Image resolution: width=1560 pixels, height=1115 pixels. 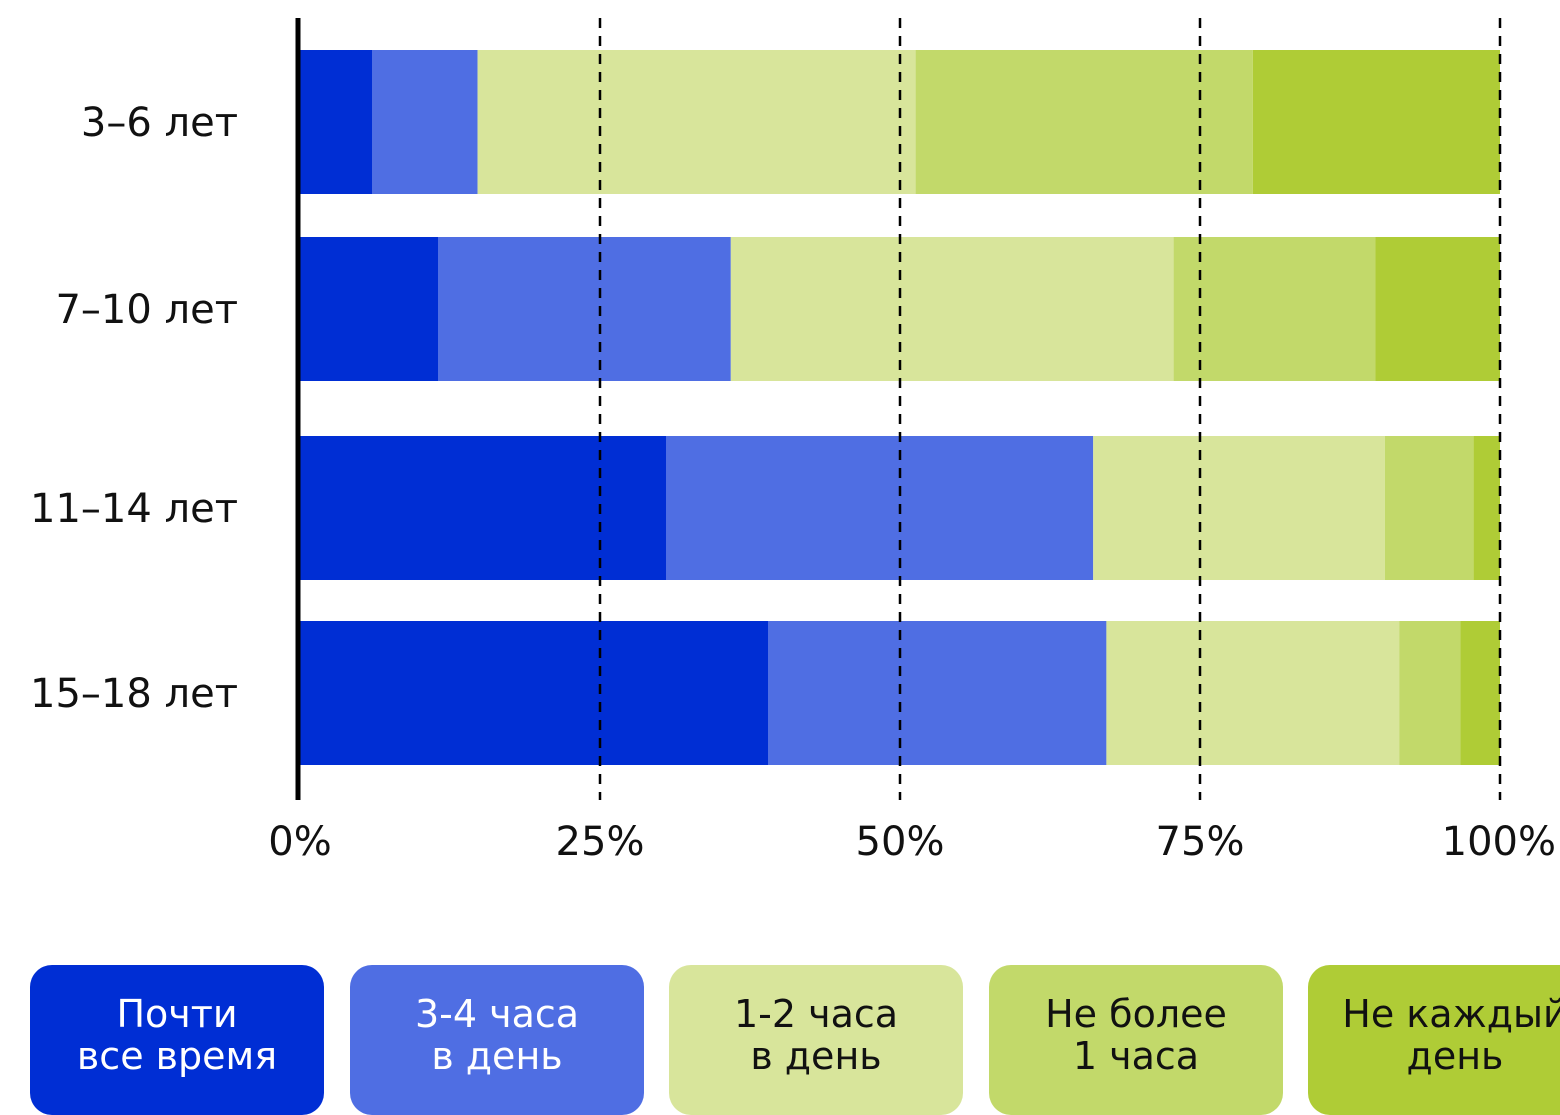 I want to click on legend-label-line2: все время, so click(x=177, y=1056).